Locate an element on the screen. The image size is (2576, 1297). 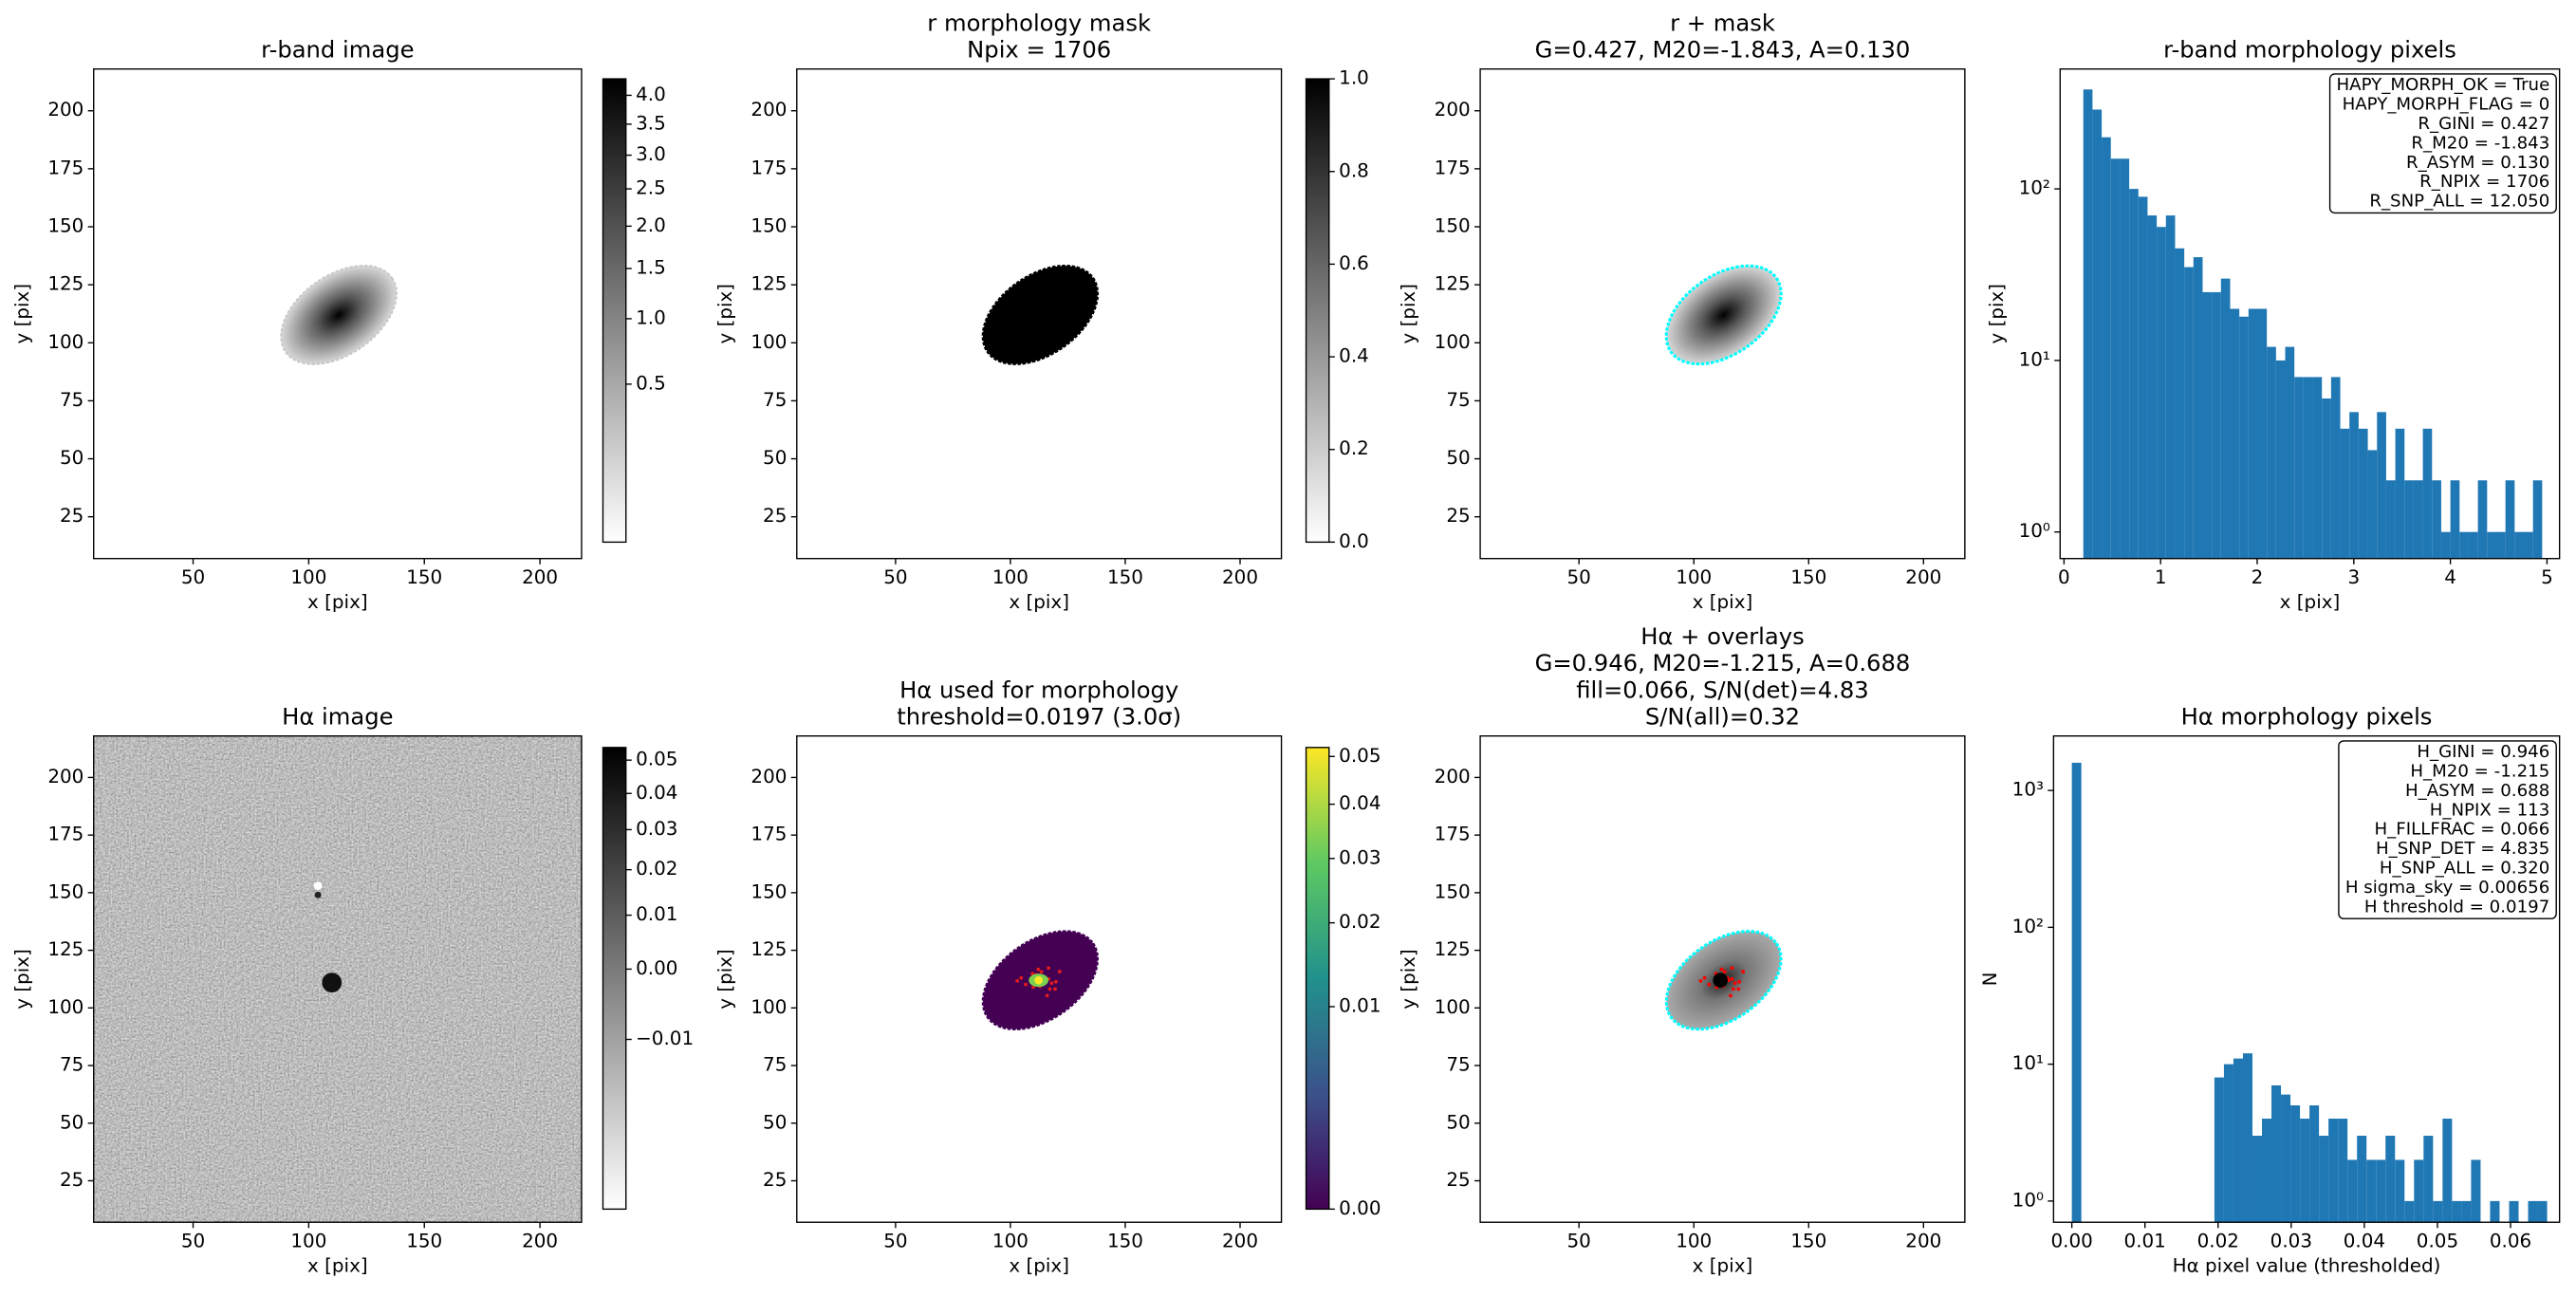
y-tick-label: 10¹ is located at coordinates (2028, 1063).